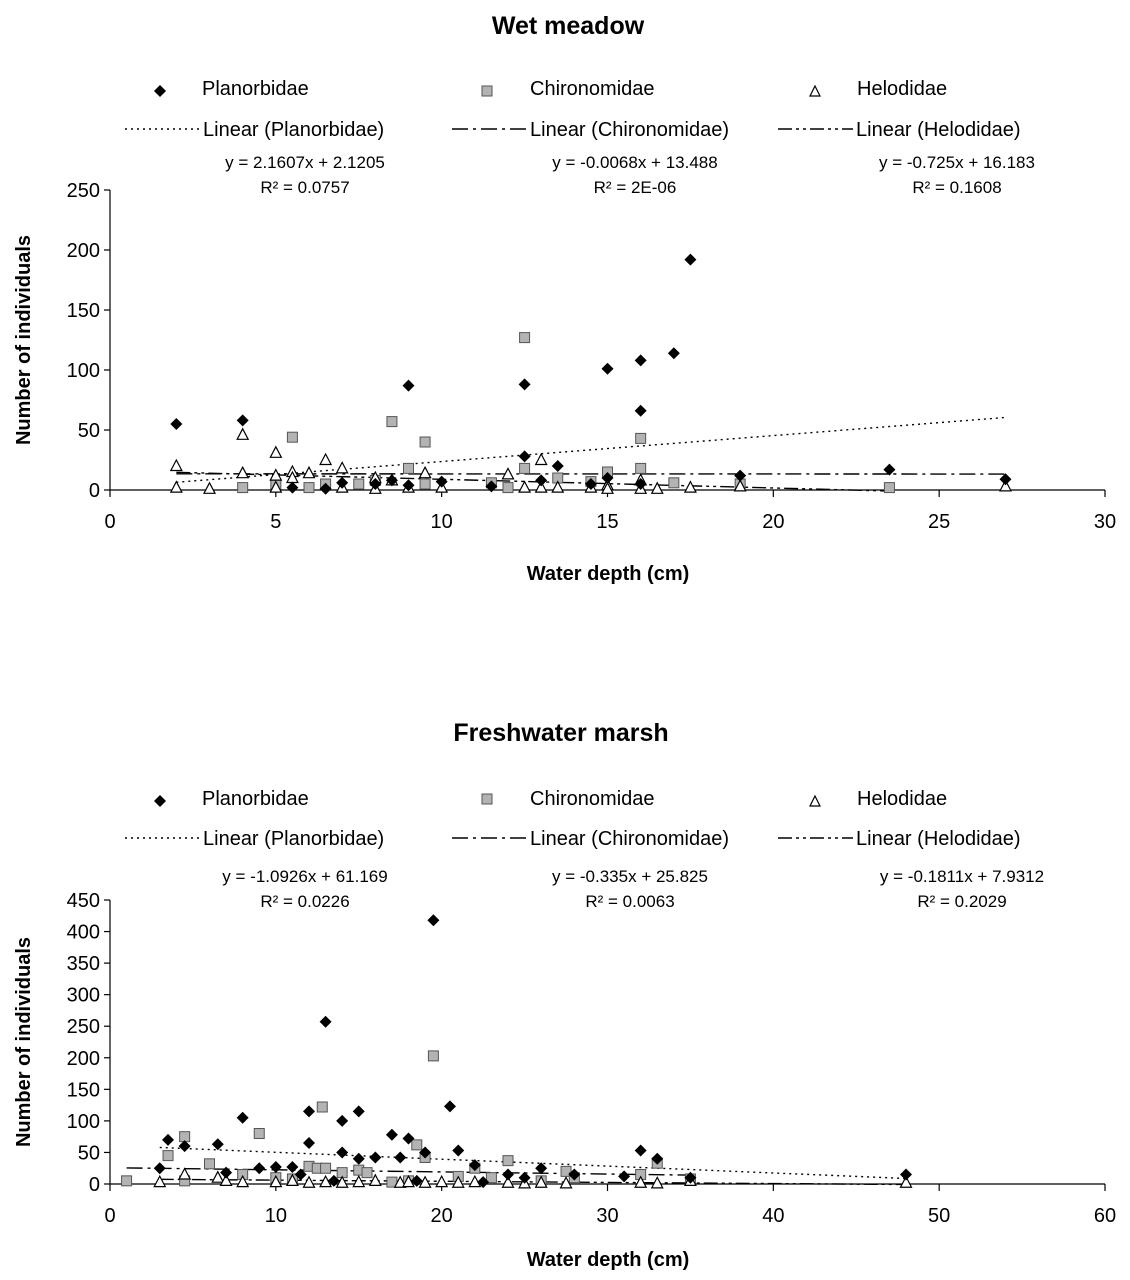 The width and height of the screenshot is (1130, 1280). I want to click on r2-planorbidae: R² = 0.0757, so click(304, 187).